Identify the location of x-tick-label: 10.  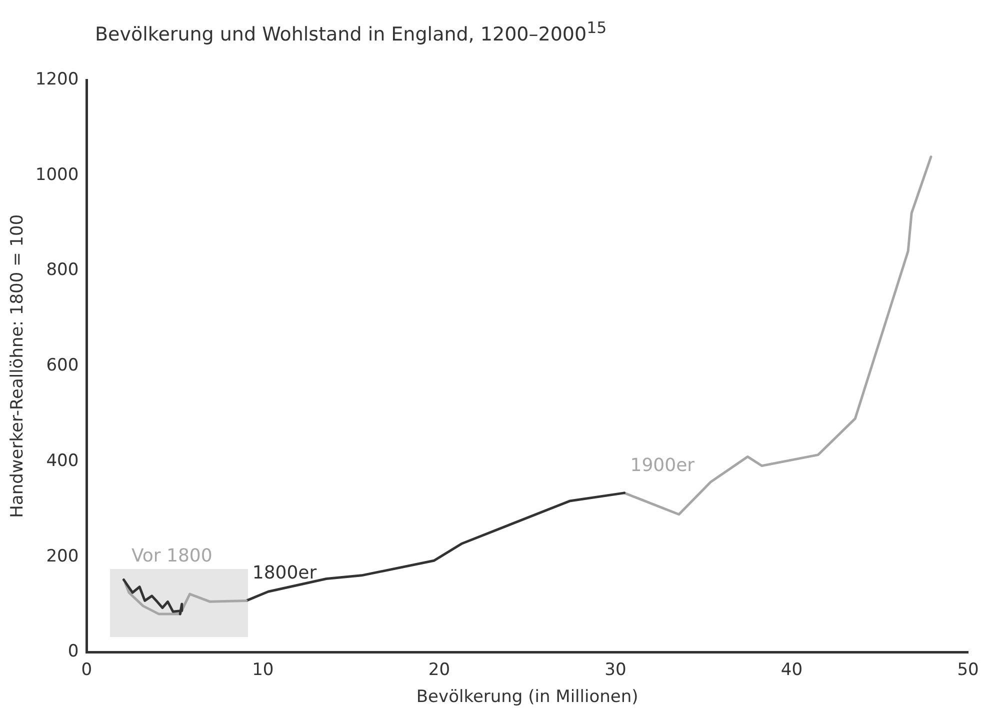
(263, 670).